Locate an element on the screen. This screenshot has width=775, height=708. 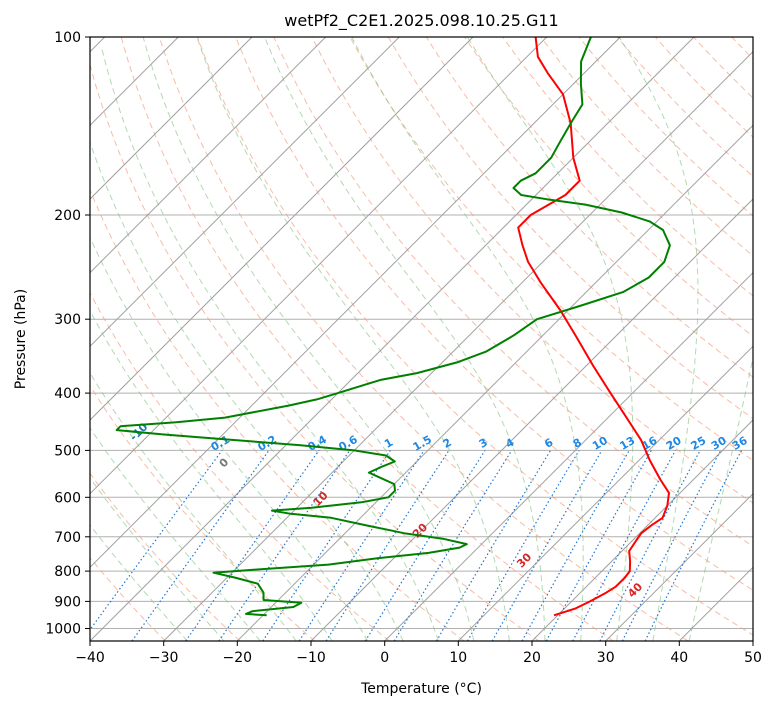
y-tick-label: 100 is located at coordinates (67, 38).